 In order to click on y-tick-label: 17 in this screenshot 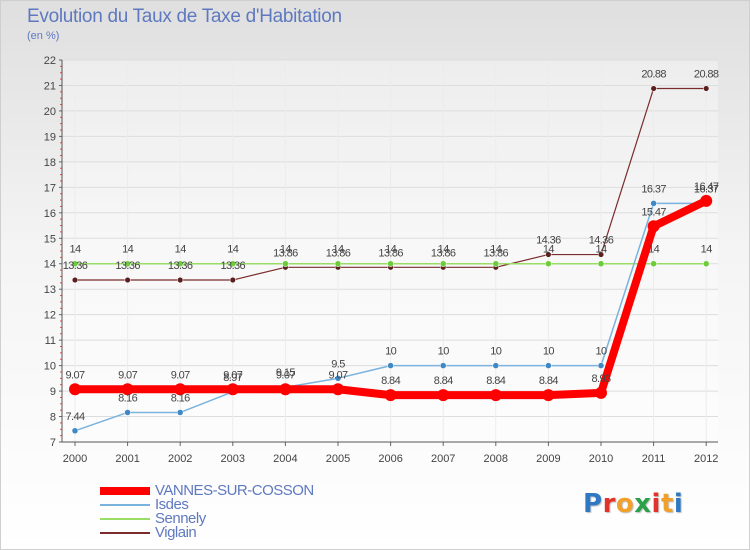, I will do `click(50, 188)`.